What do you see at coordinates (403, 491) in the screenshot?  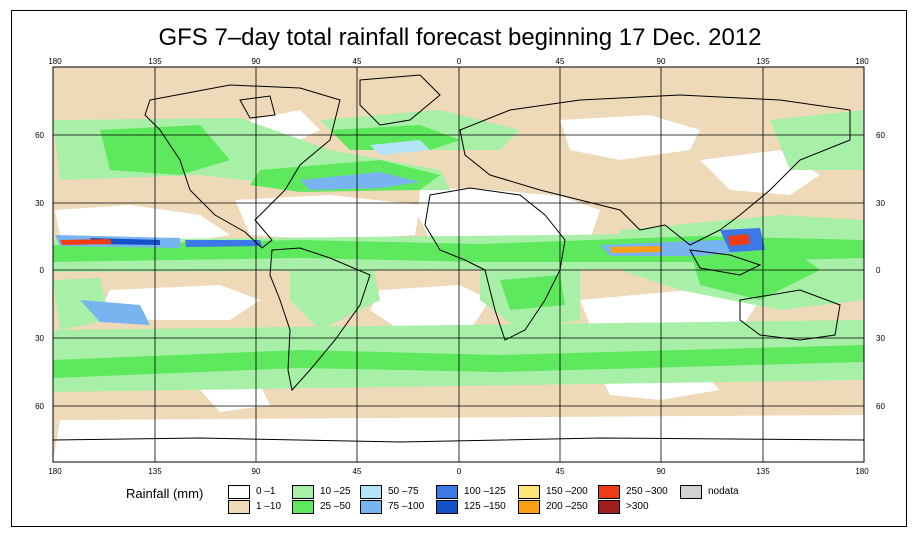 I see `legend-label: 50 –75` at bounding box center [403, 491].